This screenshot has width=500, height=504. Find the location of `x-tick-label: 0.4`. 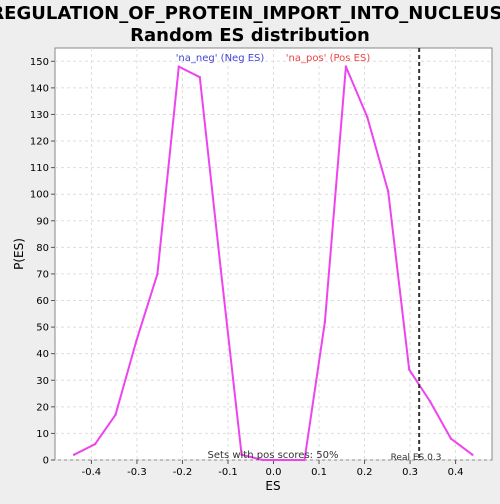

x-tick-label: 0.4 is located at coordinates (456, 472).